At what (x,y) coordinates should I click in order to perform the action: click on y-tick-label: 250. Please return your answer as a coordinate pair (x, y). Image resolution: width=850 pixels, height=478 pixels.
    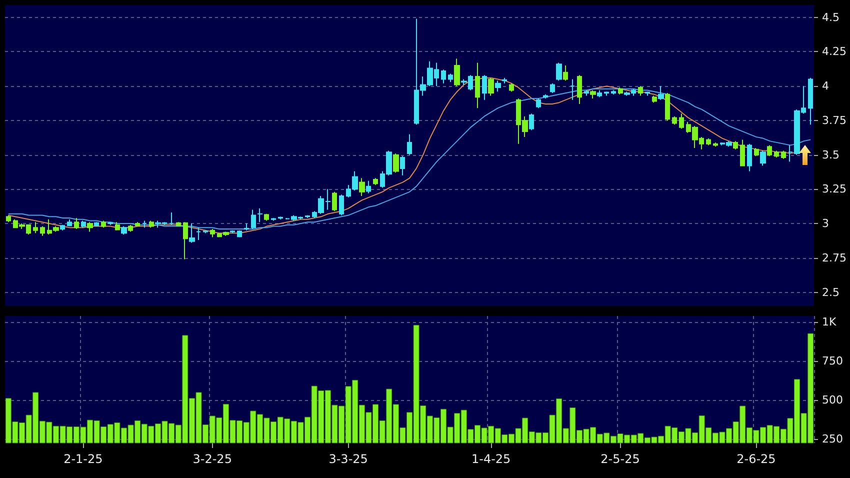
    Looking at the image, I should click on (832, 439).